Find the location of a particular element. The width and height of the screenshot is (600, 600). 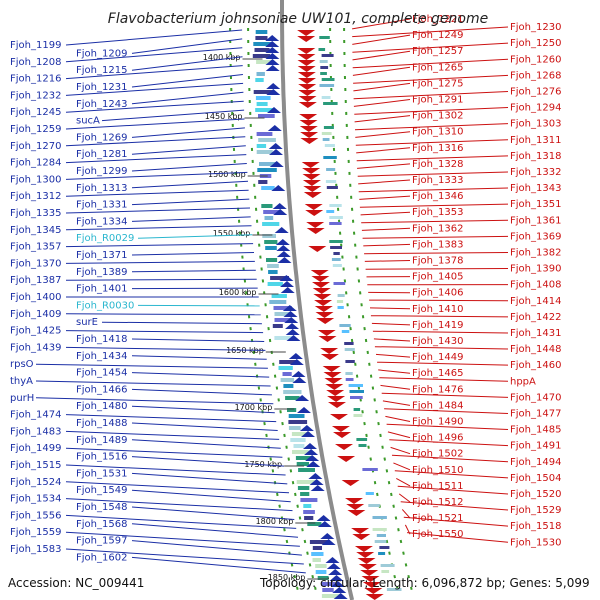

left-gene-label: Fjoh_1400 is located at coordinates (35, 297).